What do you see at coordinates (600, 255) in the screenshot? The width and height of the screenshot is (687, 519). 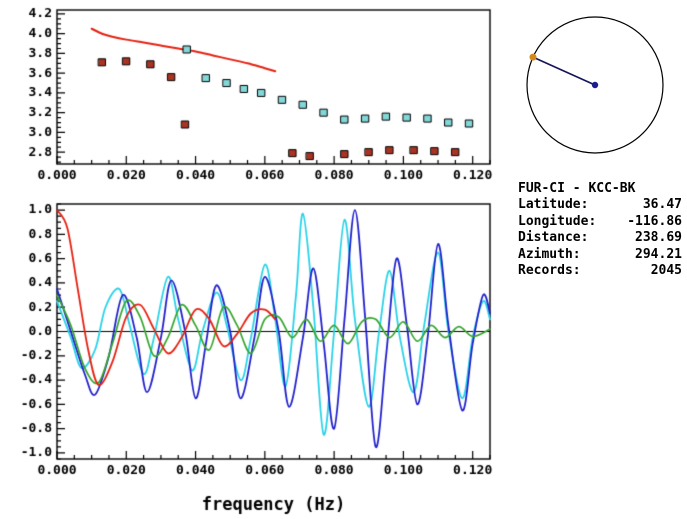 I see `info-row-azimuth: Azimuth: 294.21` at bounding box center [600, 255].